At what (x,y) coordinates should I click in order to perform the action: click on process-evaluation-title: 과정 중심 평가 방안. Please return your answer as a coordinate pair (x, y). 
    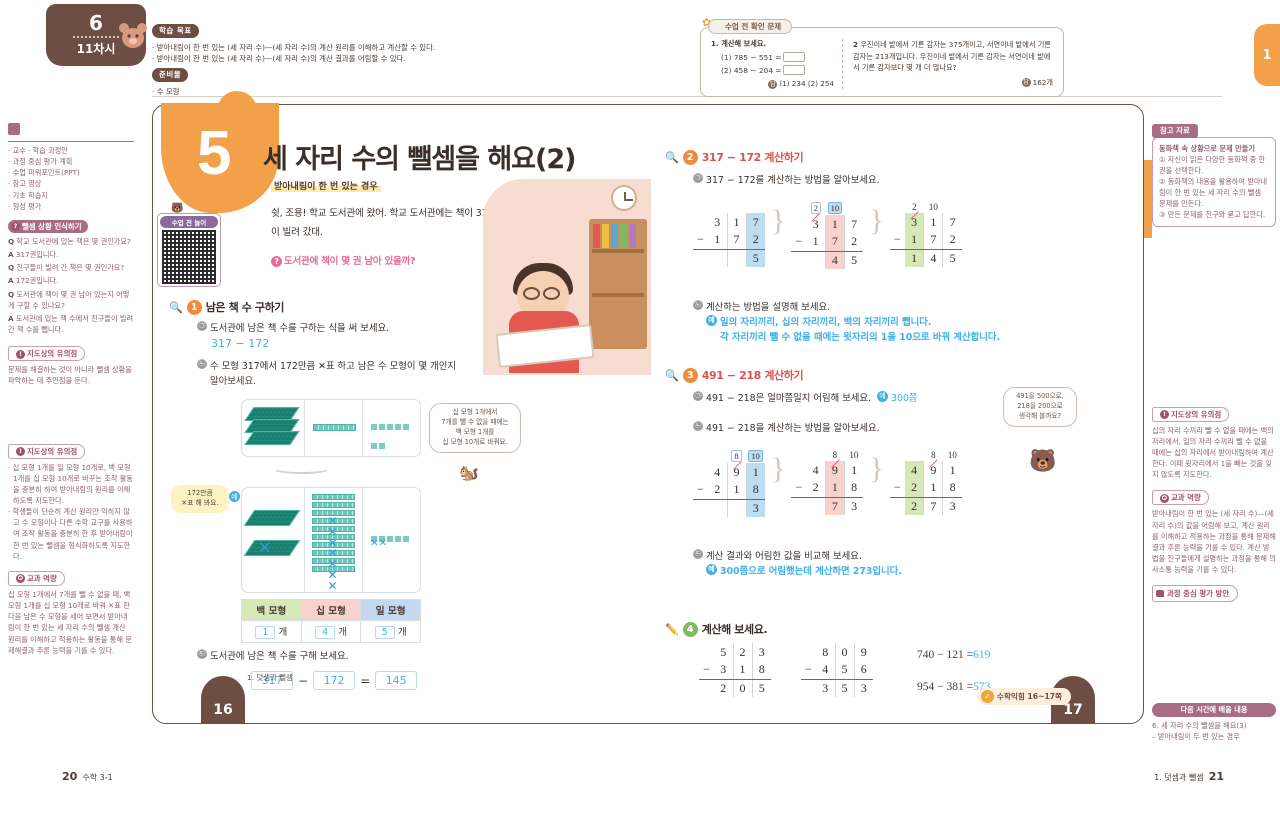
    Looking at the image, I should click on (1195, 594).